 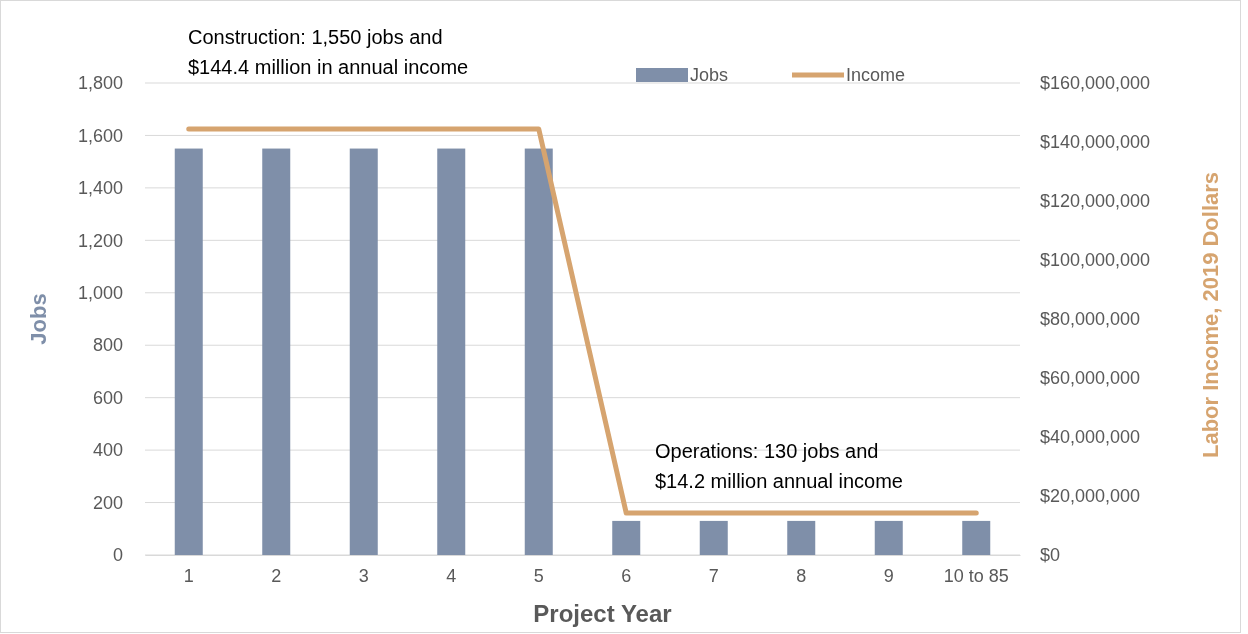 I want to click on x-tick-label: 3, so click(x=363, y=575).